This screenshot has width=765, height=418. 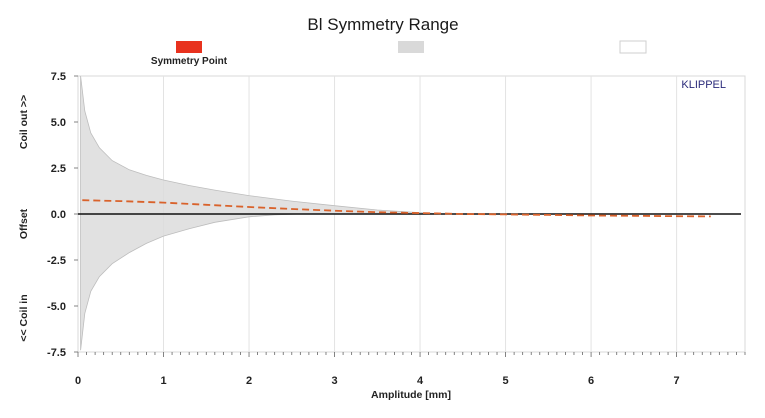 What do you see at coordinates (591, 381) in the screenshot?
I see `x-tick-label: 6` at bounding box center [591, 381].